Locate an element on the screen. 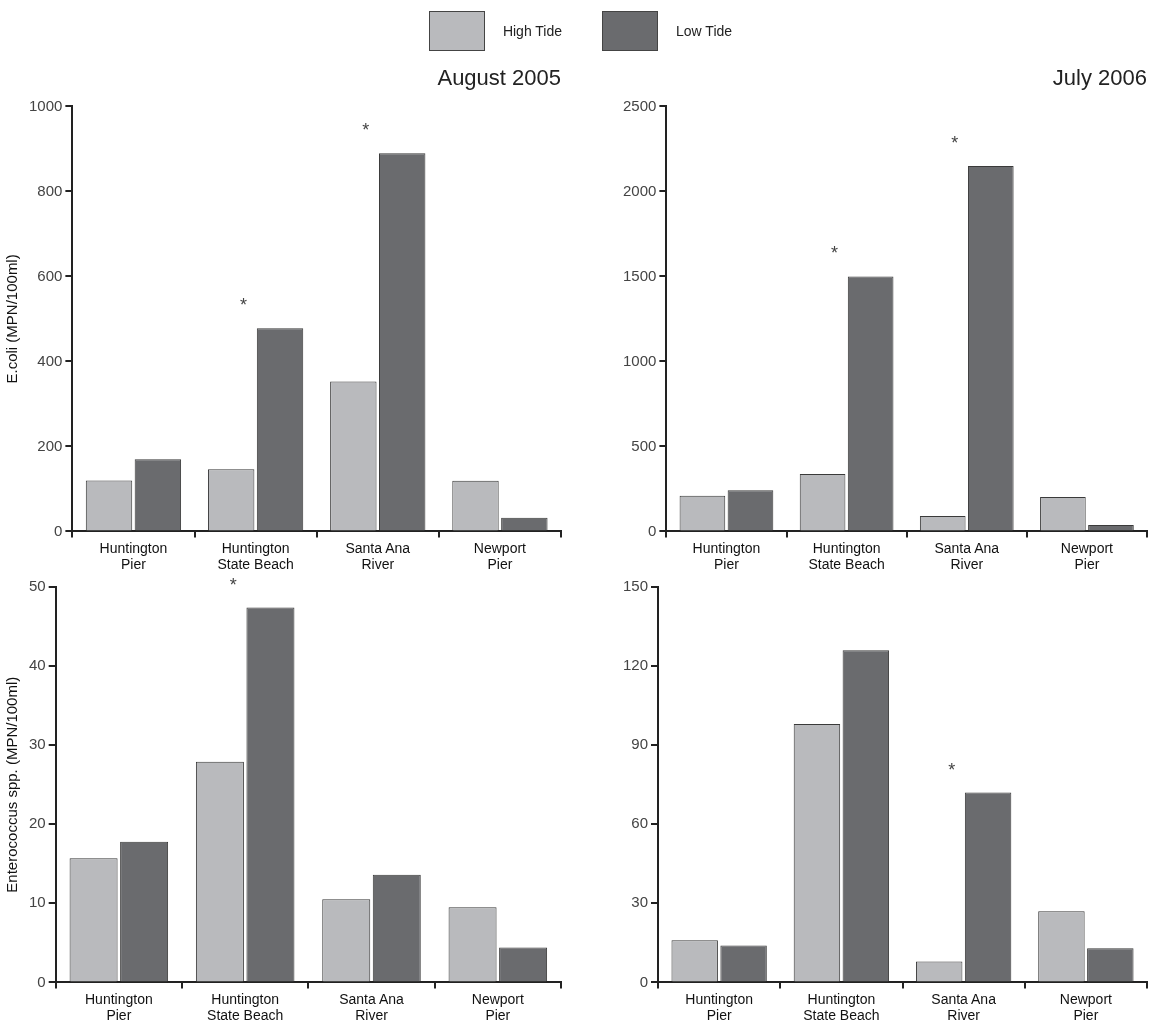  y-tick-label: 40 is located at coordinates (37, 665).